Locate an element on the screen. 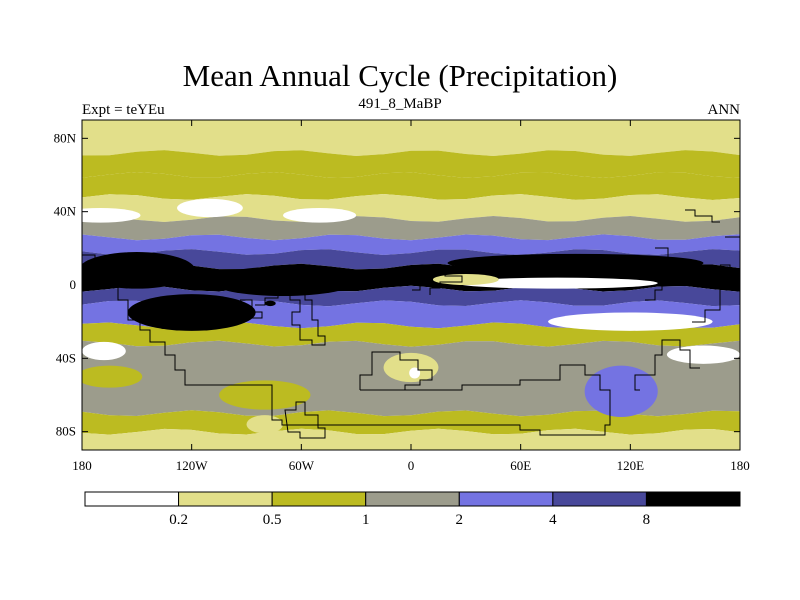  colorbar-label: 0.2 is located at coordinates (178, 520).